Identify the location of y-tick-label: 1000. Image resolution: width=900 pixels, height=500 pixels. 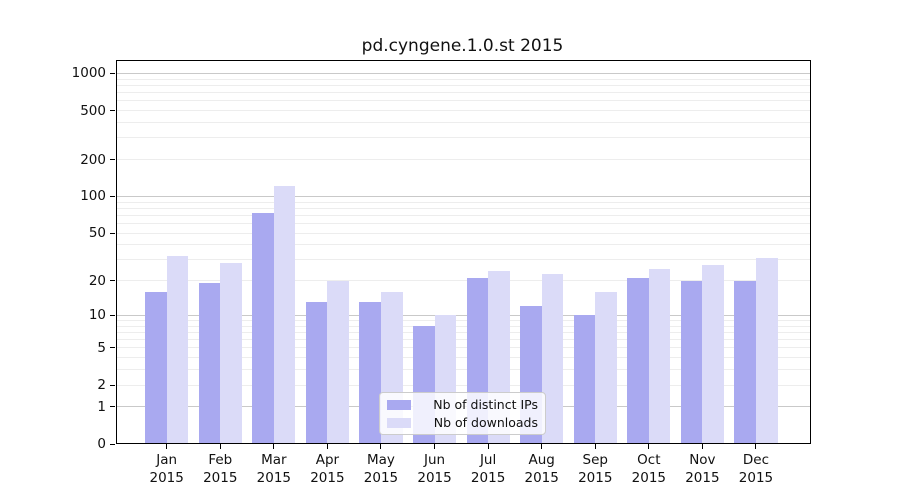
(88, 73).